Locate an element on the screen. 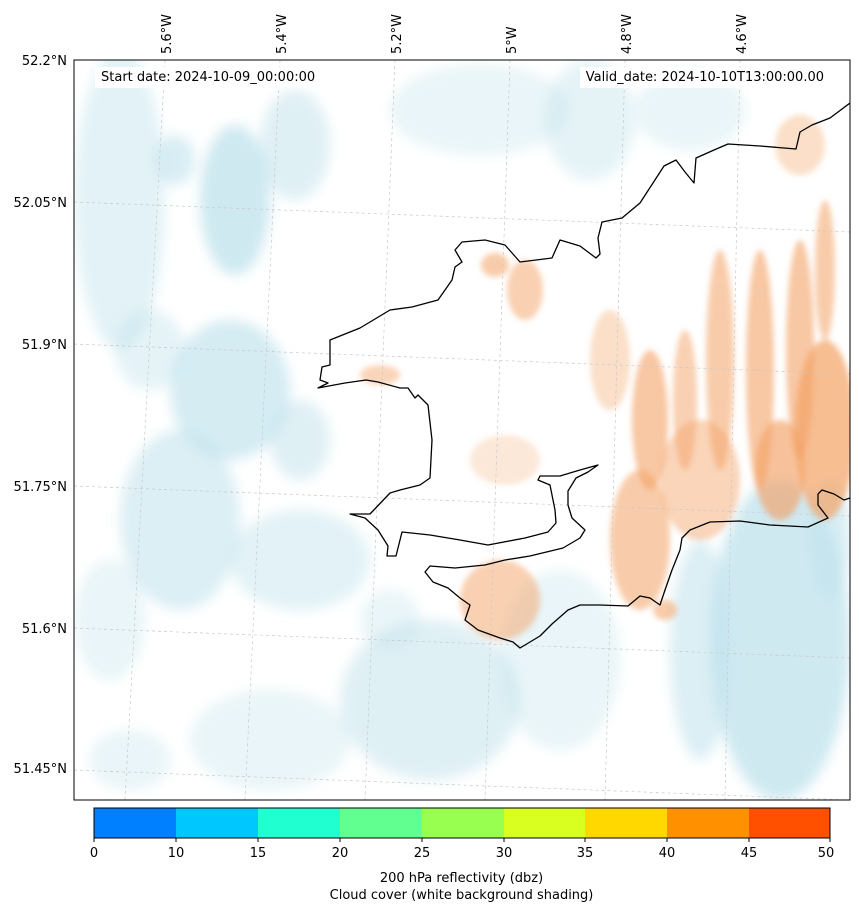 The image size is (859, 914). colorbar-label: 200 hPa reflectivity (dbz) is located at coordinates (461, 878).